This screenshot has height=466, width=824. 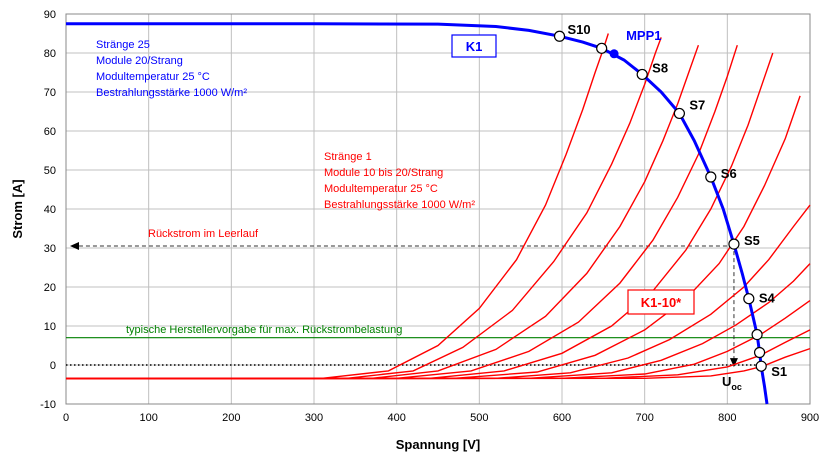 I want to click on mpp-marker, so click(x=614, y=54).